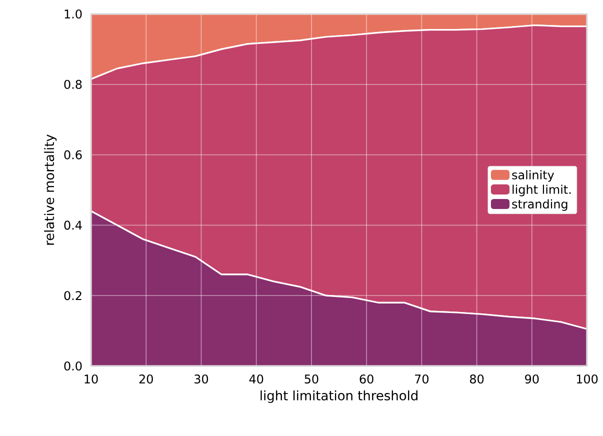 The width and height of the screenshot is (603, 436). I want to click on y-tick-label: 0.4, so click(73, 225).